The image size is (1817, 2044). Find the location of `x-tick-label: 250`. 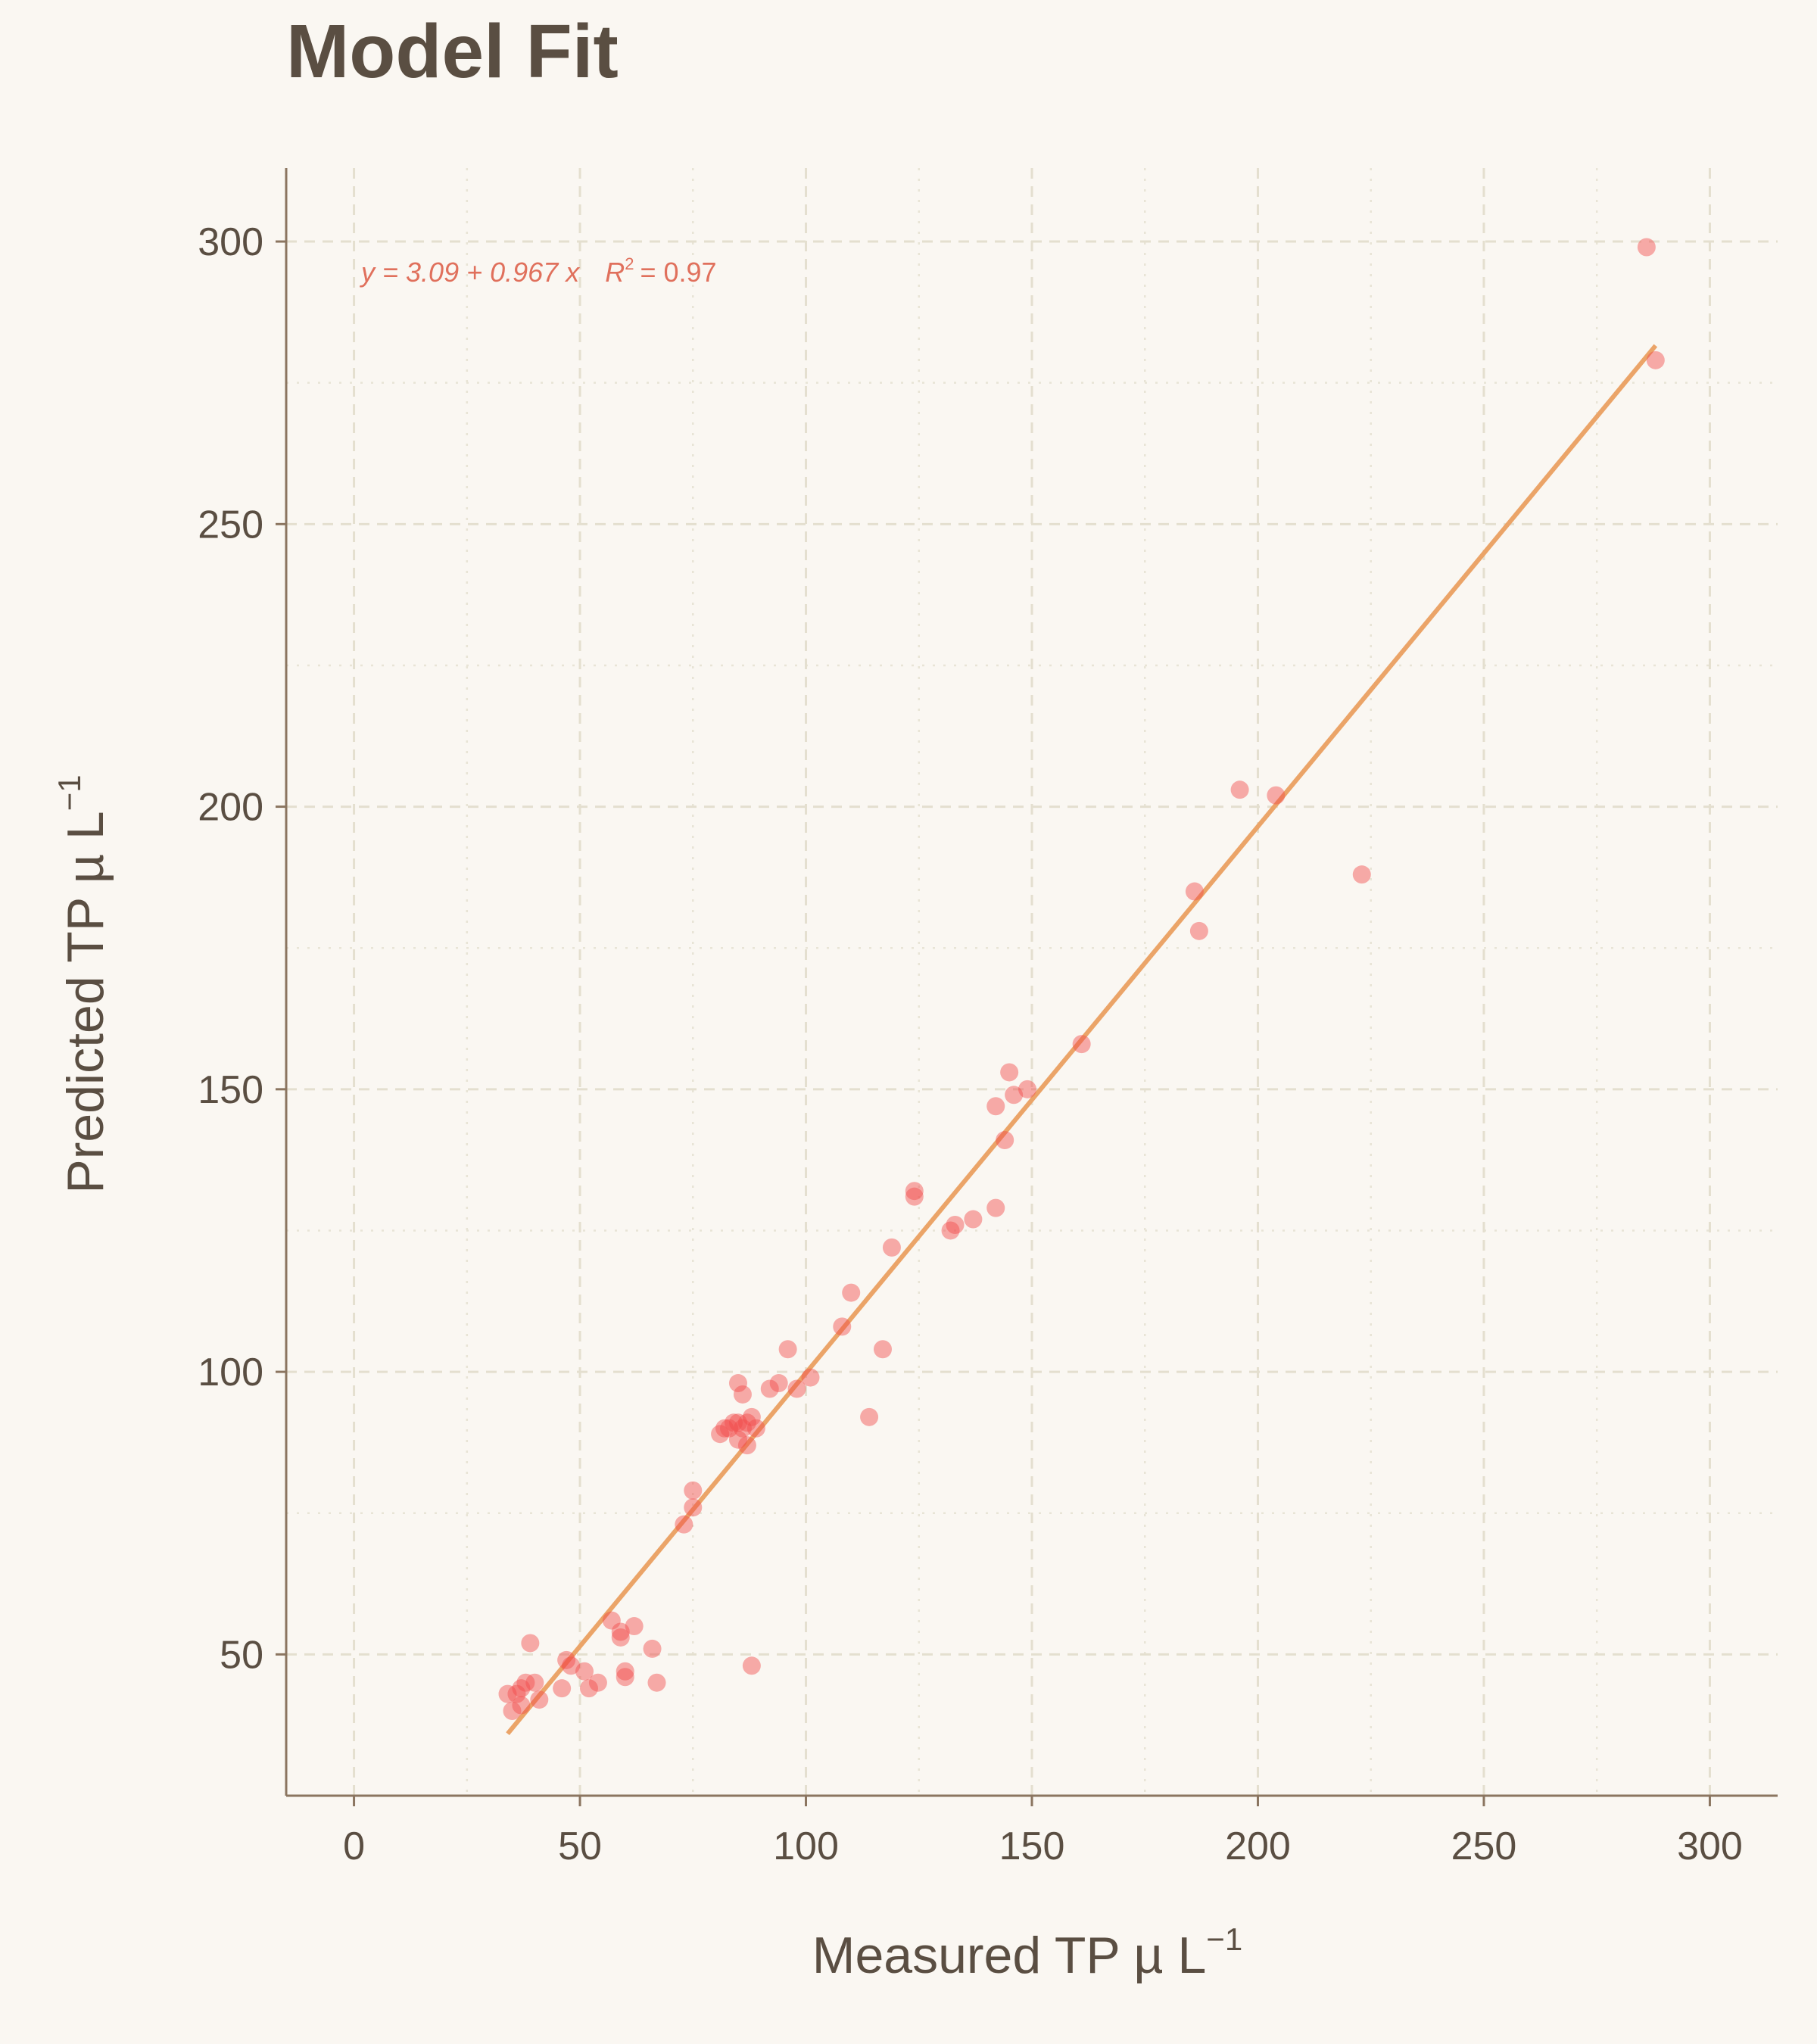

x-tick-label: 250 is located at coordinates (1484, 1846).